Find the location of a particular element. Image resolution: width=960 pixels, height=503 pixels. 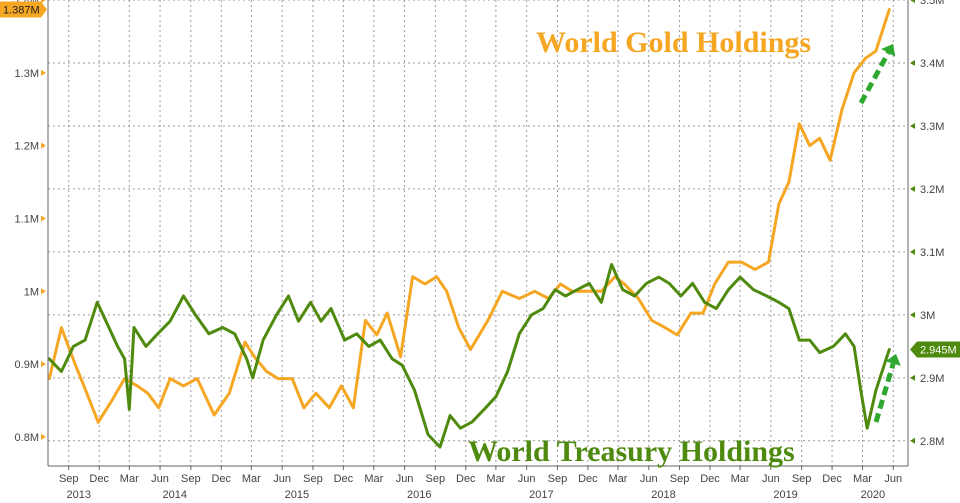

gold-series-annotation: World Gold Holdings is located at coordinates (673, 42).